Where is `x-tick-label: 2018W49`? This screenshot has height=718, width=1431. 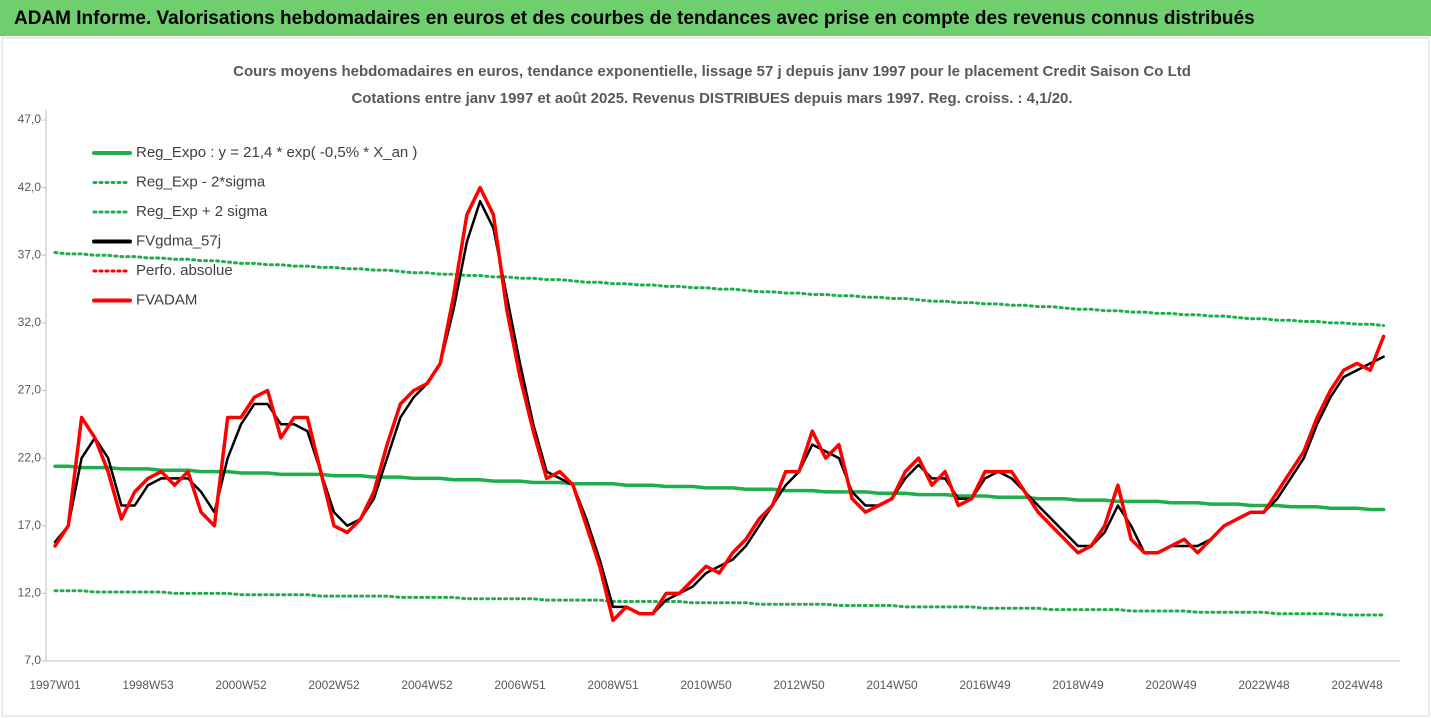 x-tick-label: 2018W49 is located at coordinates (1078, 685).